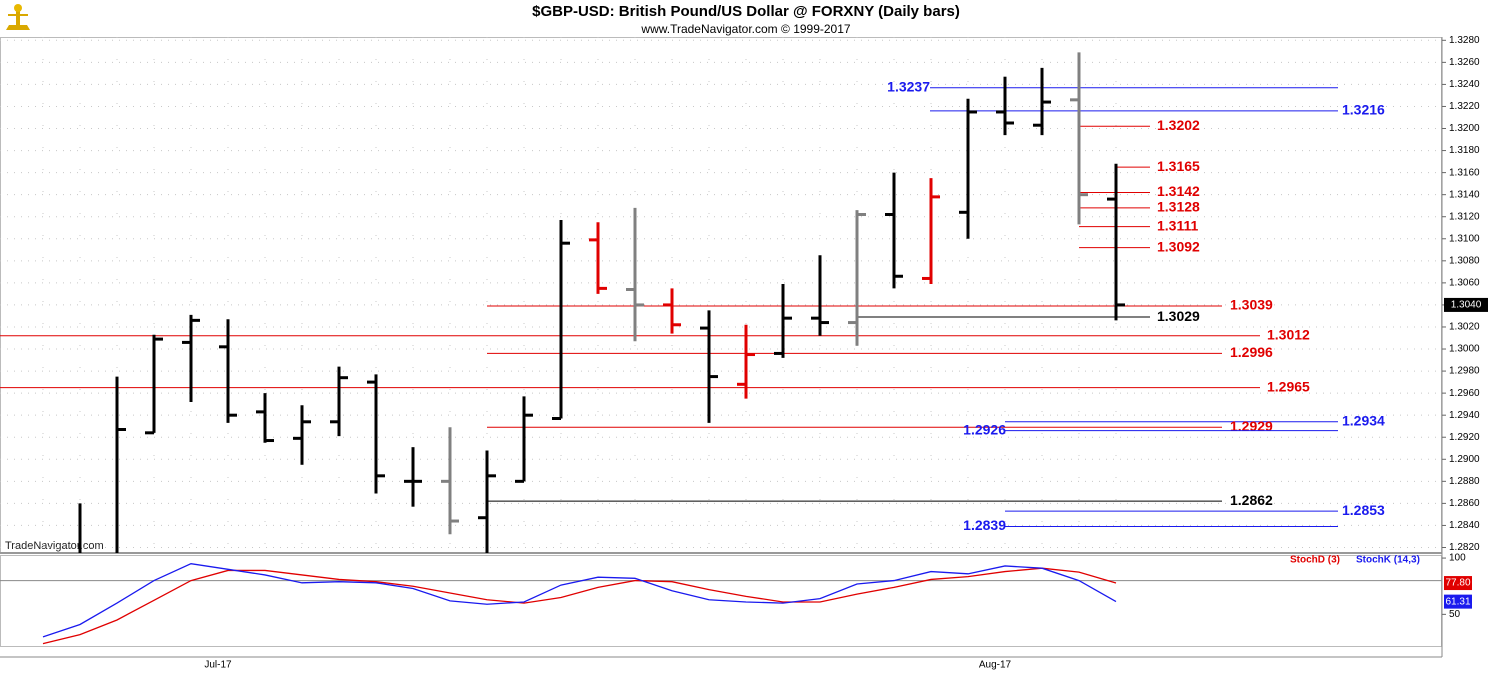  I want to click on level-label: 1.2839, so click(984, 525).